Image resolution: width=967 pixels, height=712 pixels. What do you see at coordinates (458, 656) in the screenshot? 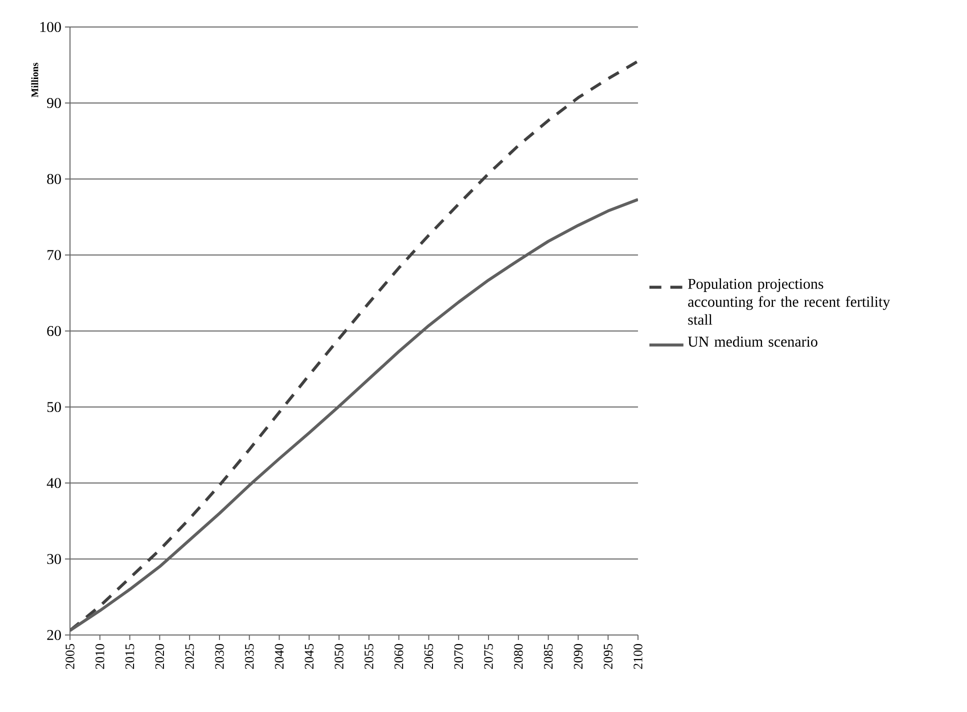
I see `x-tick-label: 2070` at bounding box center [458, 656].